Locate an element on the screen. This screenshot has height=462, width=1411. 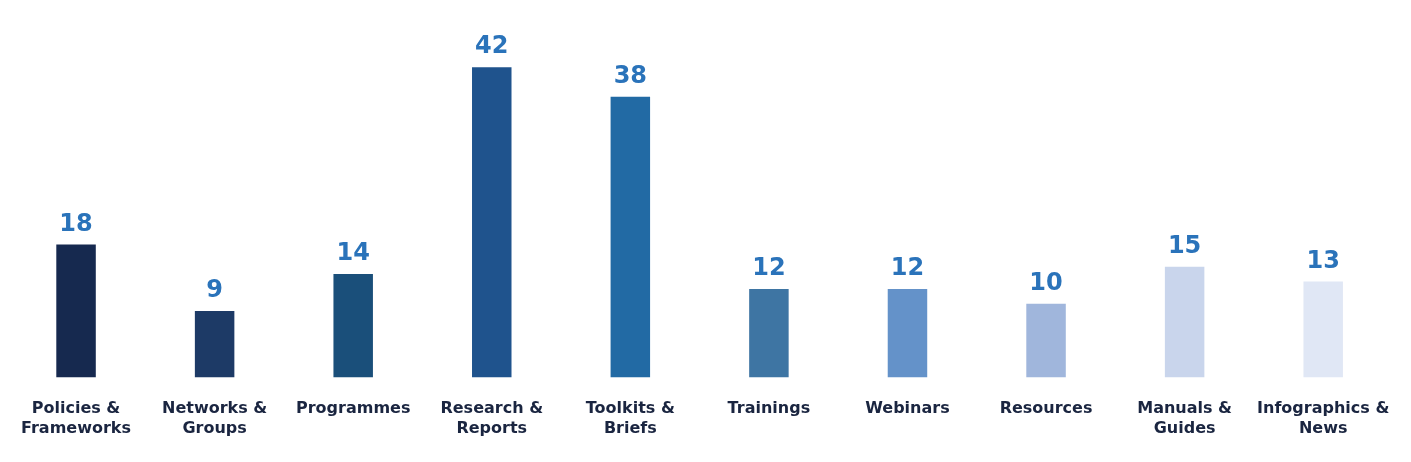
x-tick-label: Resources is located at coordinates (1046, 408).